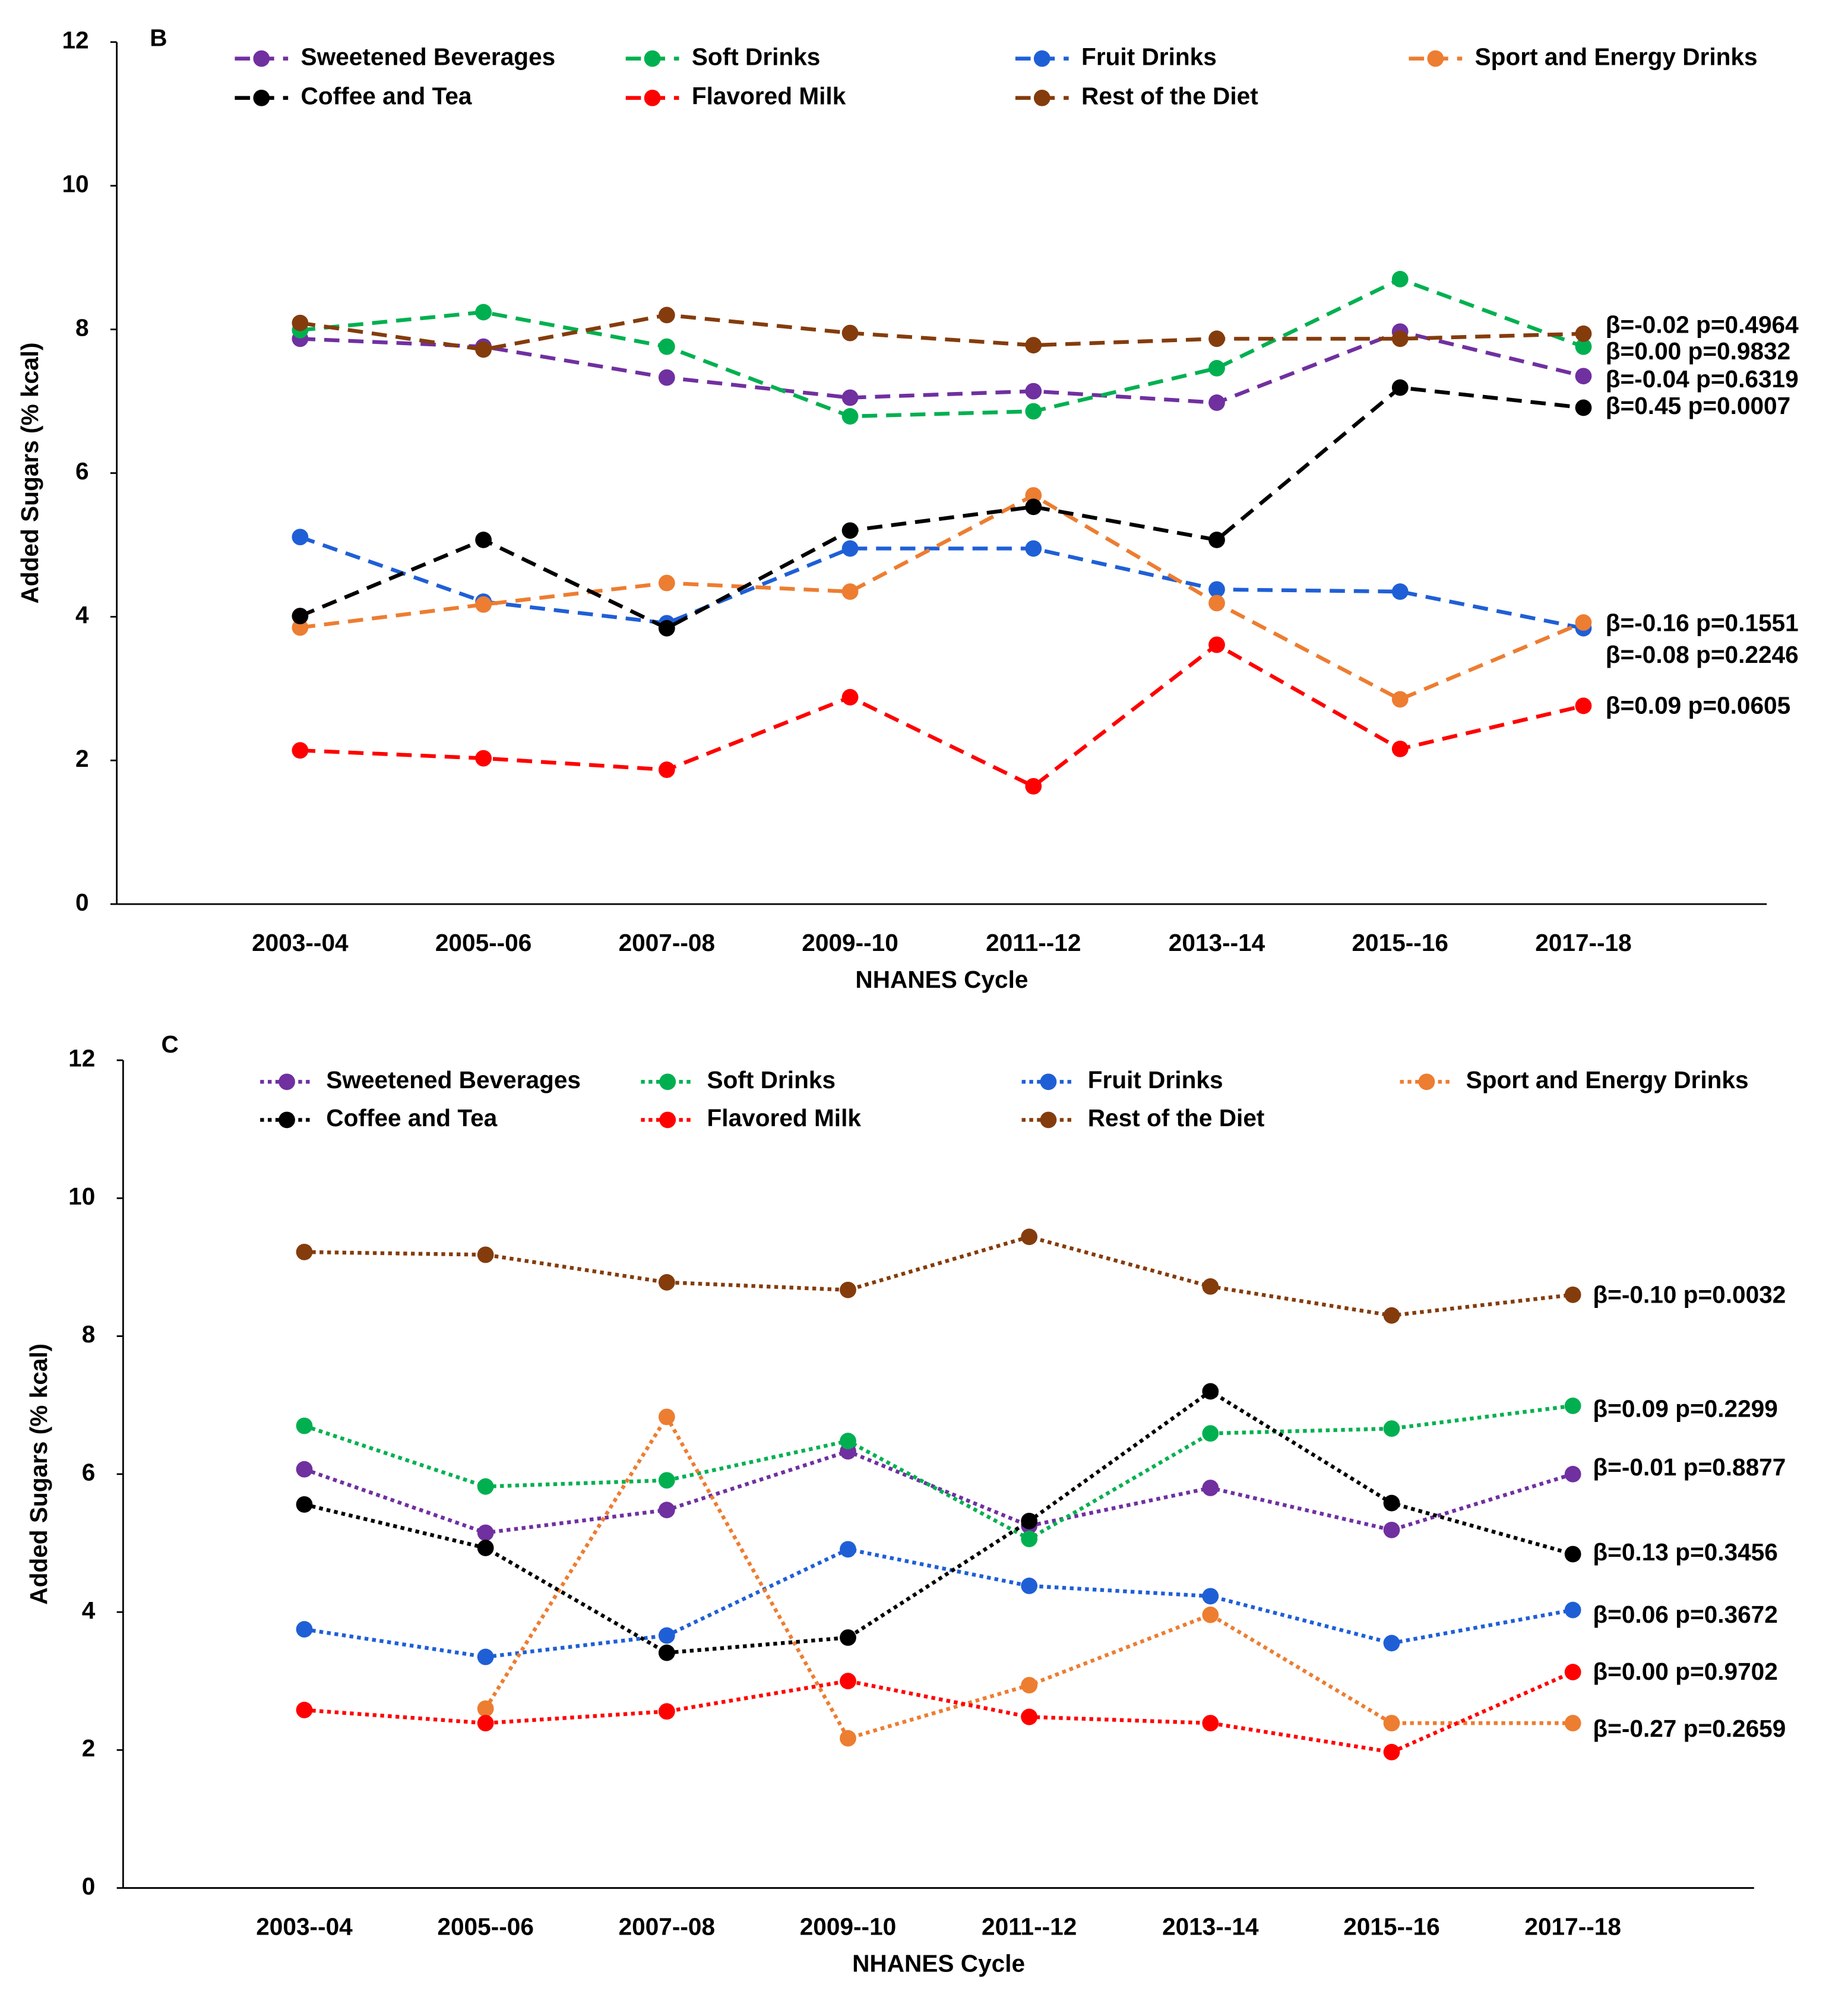  What do you see at coordinates (169, 1044) in the screenshot?
I see `panel-label: C` at bounding box center [169, 1044].